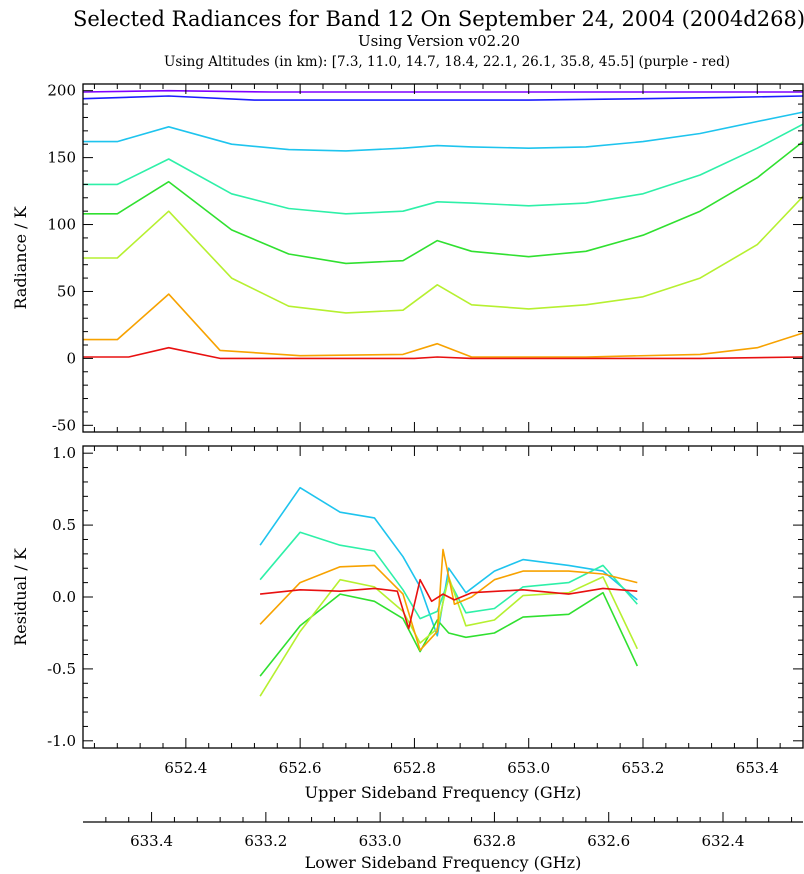  I want to click on x-tick-label: 653.2, so click(643, 768).